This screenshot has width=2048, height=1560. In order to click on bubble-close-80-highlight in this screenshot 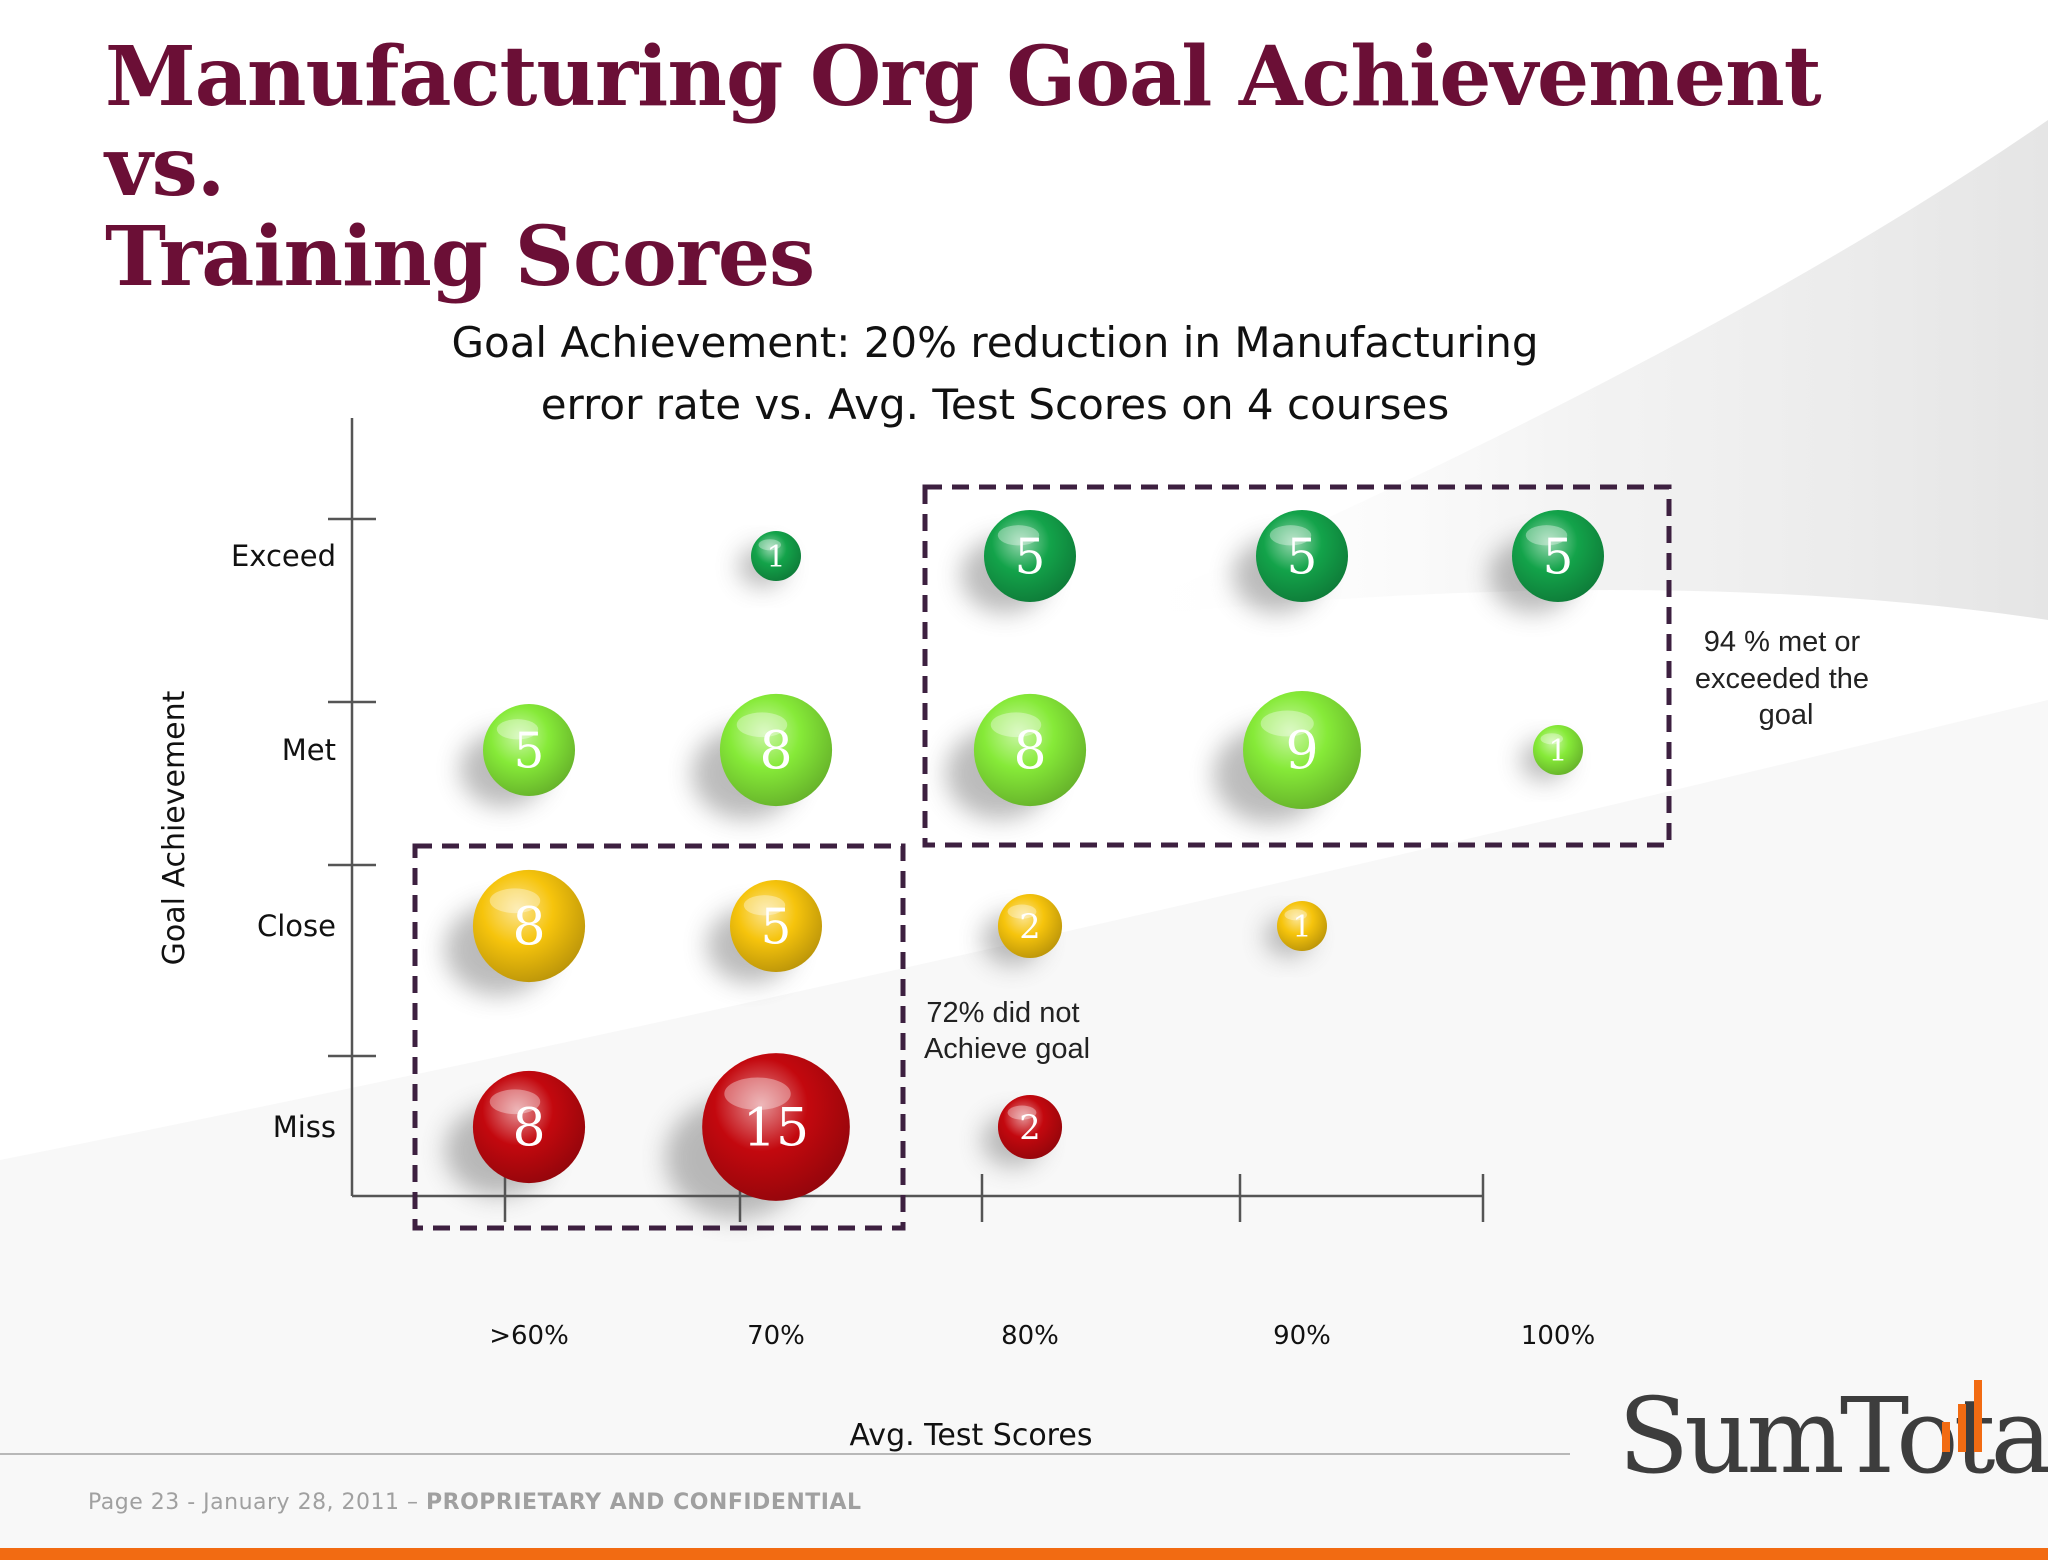, I will do `click(1022, 911)`.